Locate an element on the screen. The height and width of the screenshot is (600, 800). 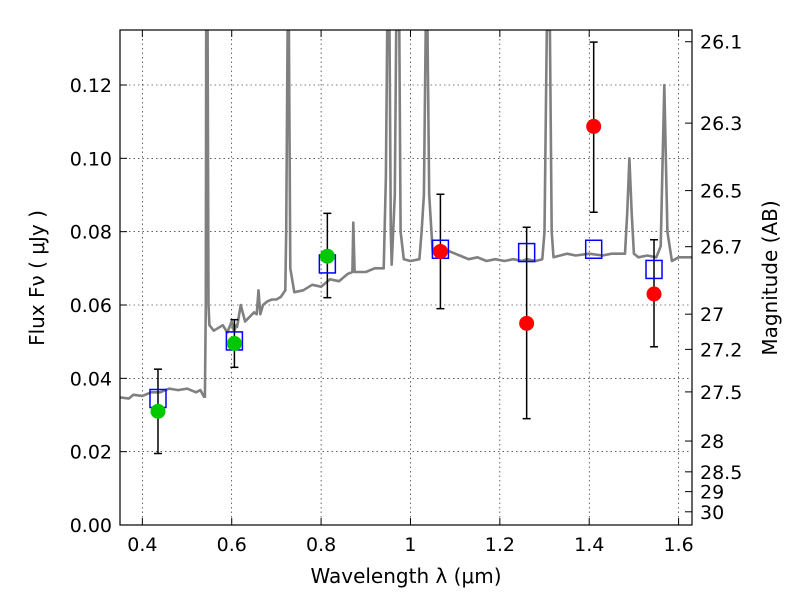
magnitude-tick-label: 27 is located at coordinates (712, 315).